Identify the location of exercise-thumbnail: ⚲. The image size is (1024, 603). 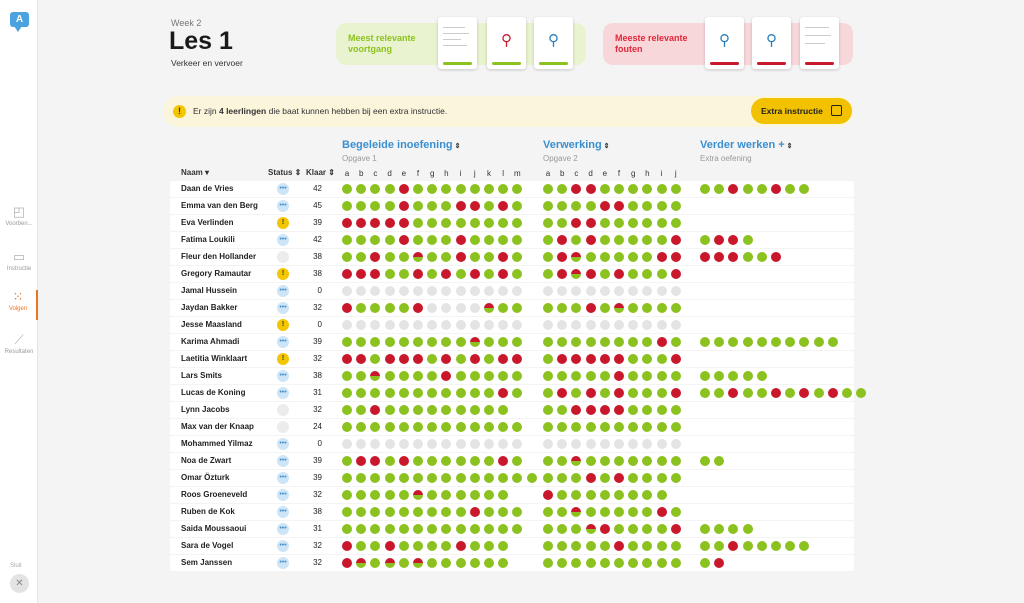
(553, 43).